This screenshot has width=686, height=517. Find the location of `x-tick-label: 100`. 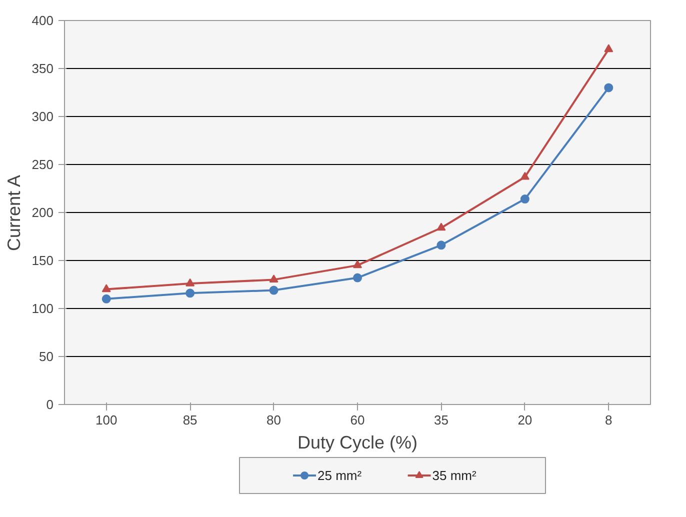

x-tick-label: 100 is located at coordinates (107, 420).